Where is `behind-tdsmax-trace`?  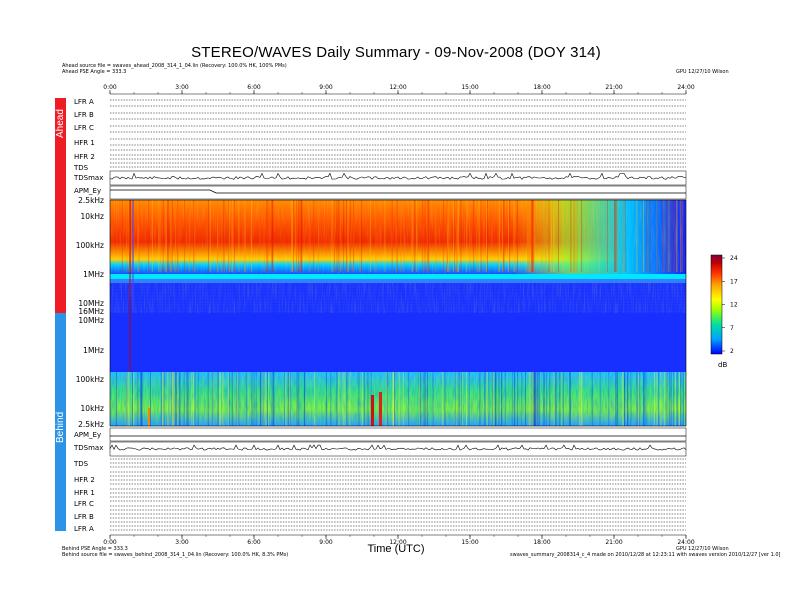
behind-tdsmax-trace is located at coordinates (398, 447).